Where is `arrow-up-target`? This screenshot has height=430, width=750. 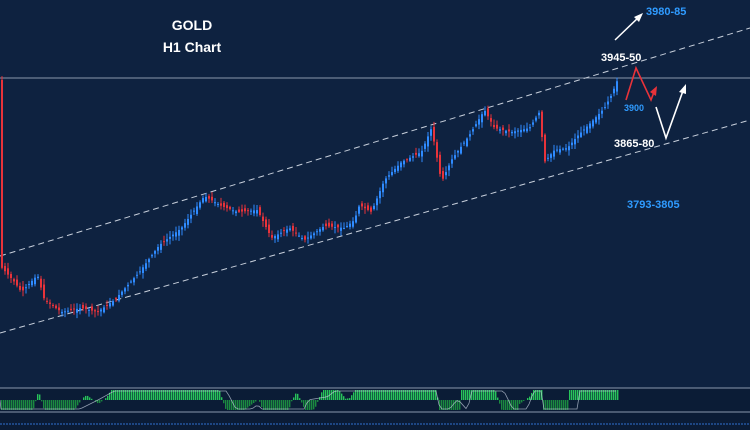 arrow-up-target is located at coordinates (627, 28).